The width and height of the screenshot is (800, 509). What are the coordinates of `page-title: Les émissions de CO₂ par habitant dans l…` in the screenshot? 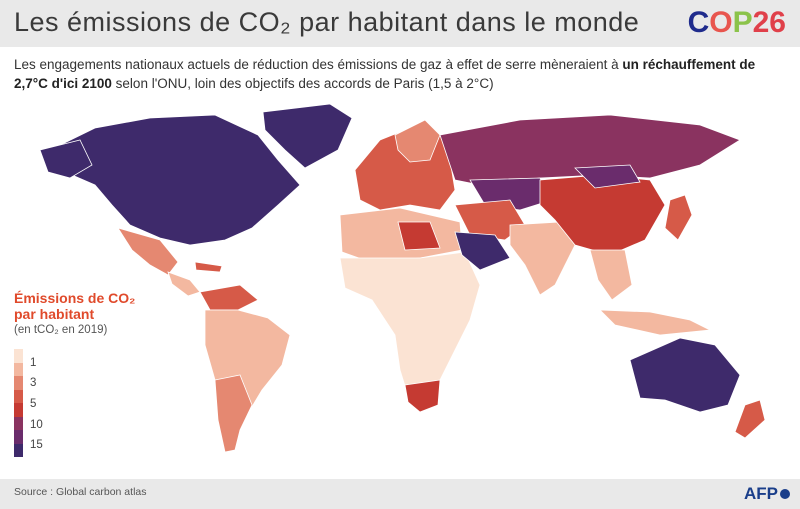 It's located at (327, 22).